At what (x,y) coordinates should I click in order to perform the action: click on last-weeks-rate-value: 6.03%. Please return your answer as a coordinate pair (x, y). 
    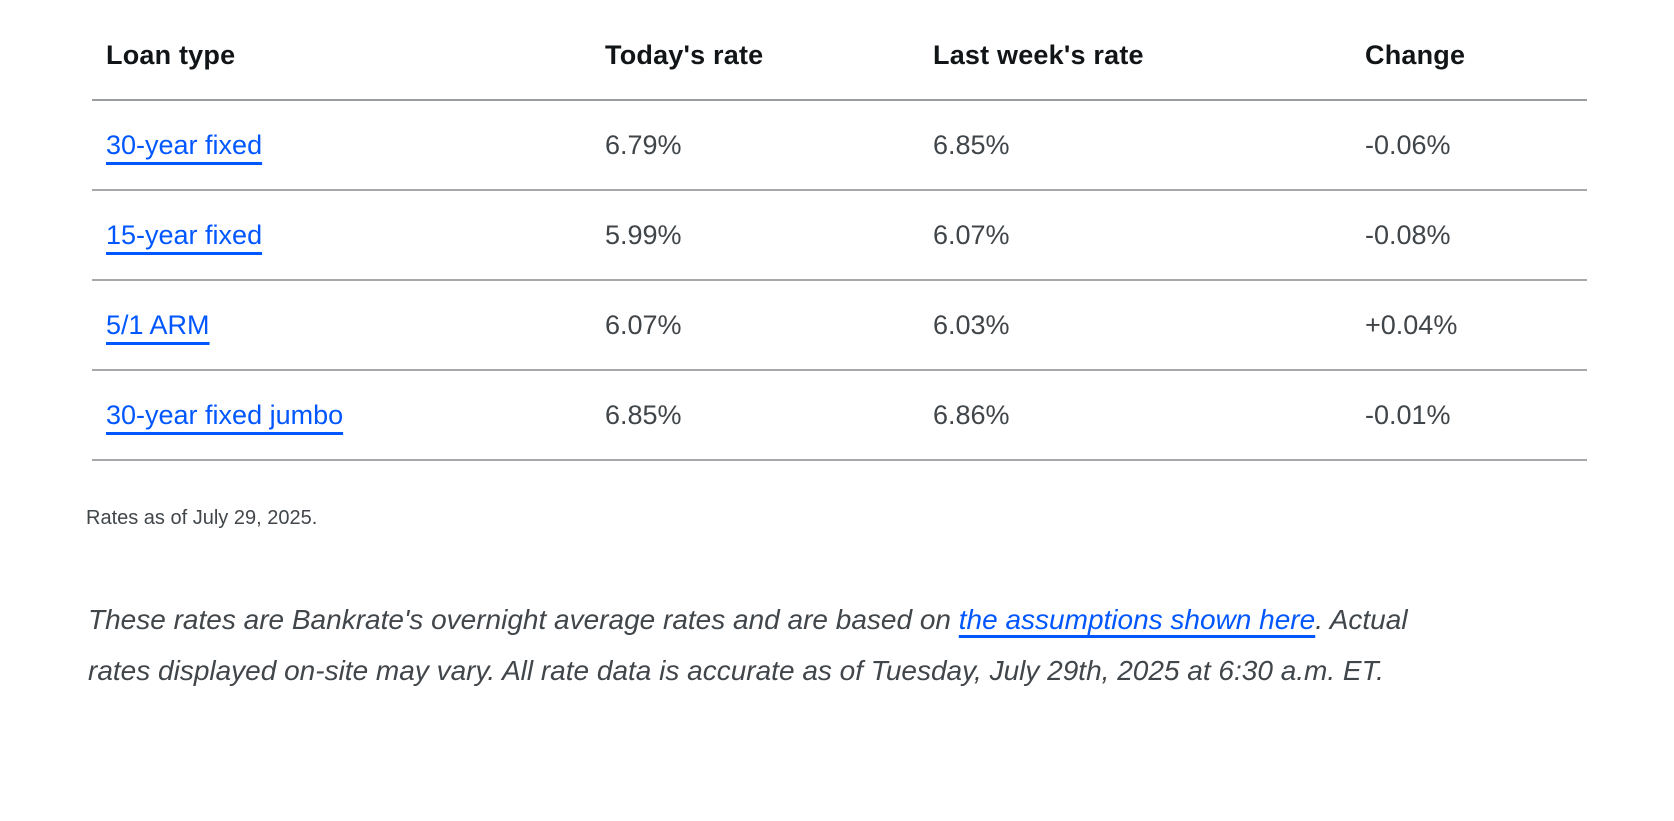
    Looking at the image, I should click on (1149, 325).